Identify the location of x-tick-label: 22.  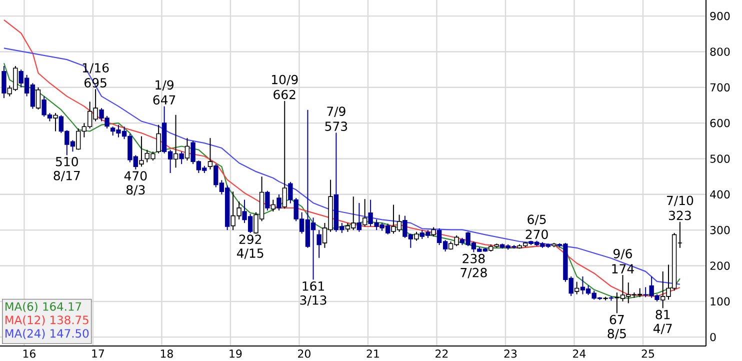
(442, 354).